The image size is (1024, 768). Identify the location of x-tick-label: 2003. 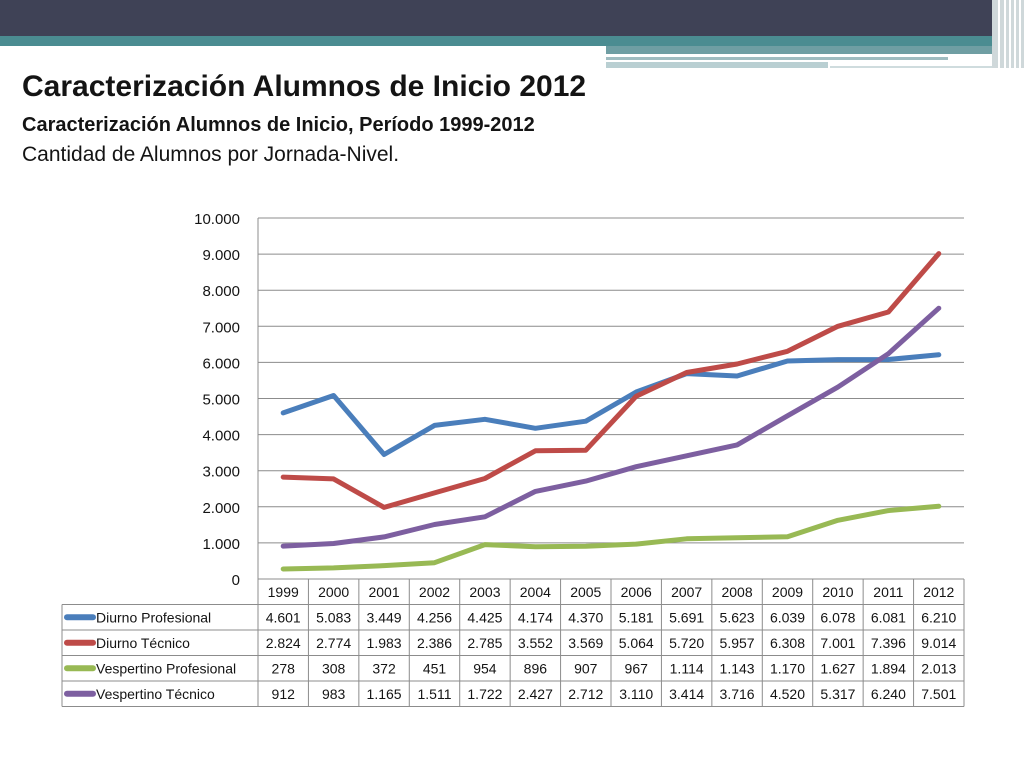
(484, 592).